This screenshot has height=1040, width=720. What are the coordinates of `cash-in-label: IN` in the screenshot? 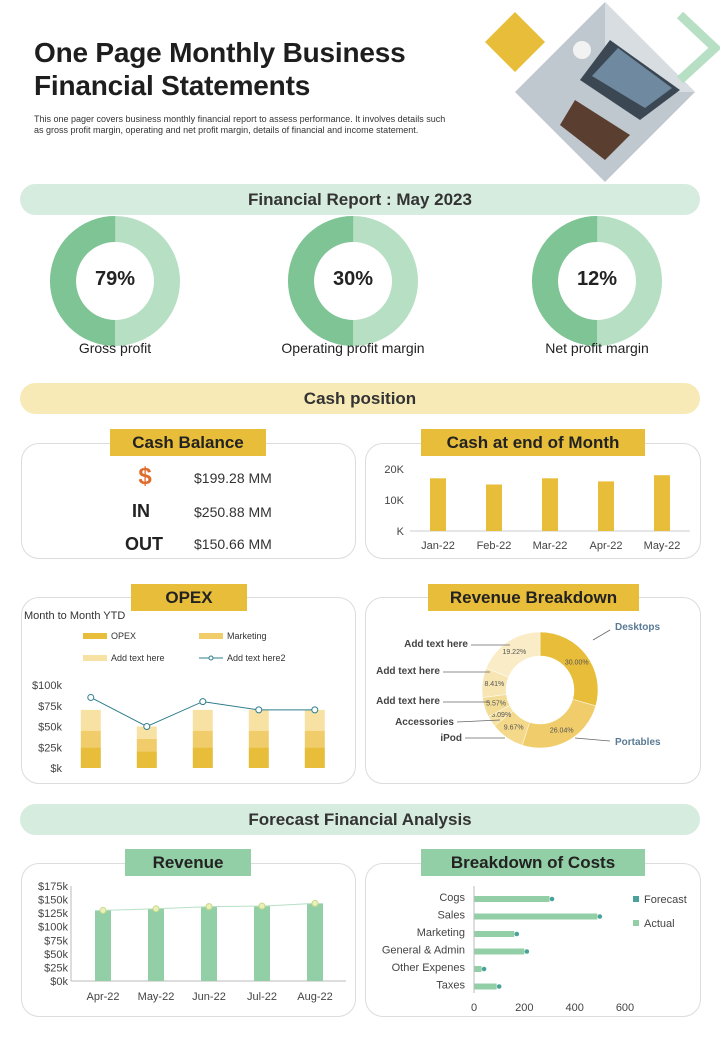 It's located at (141, 511).